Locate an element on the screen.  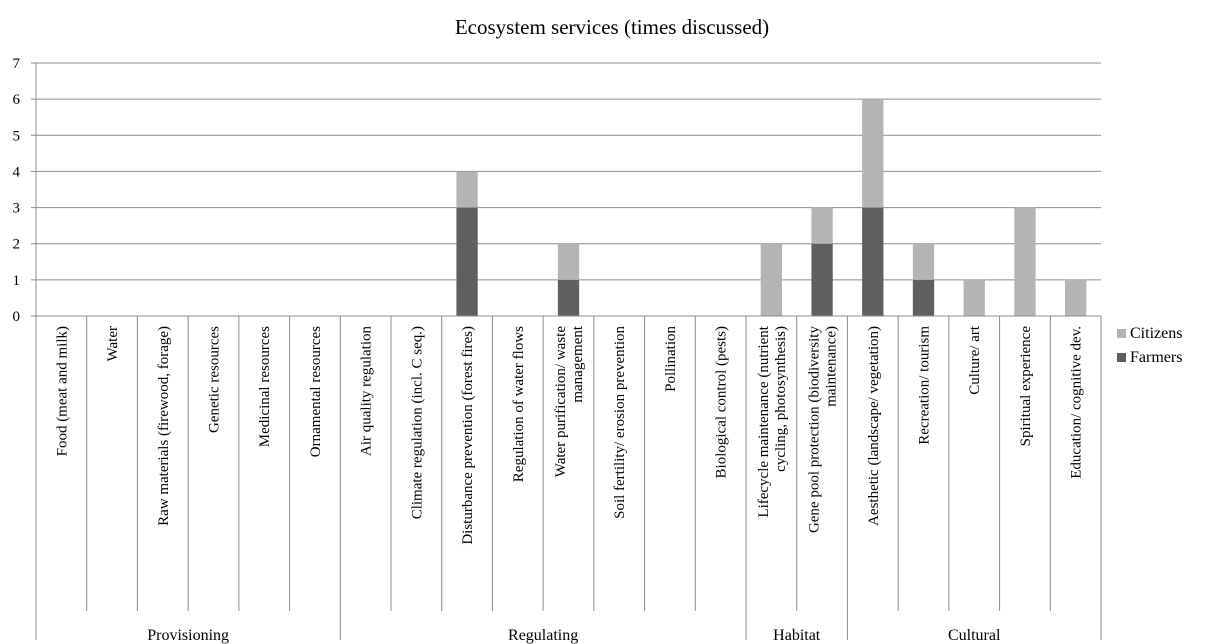
category-label: Regulation of water flows is located at coordinates (519, 404).